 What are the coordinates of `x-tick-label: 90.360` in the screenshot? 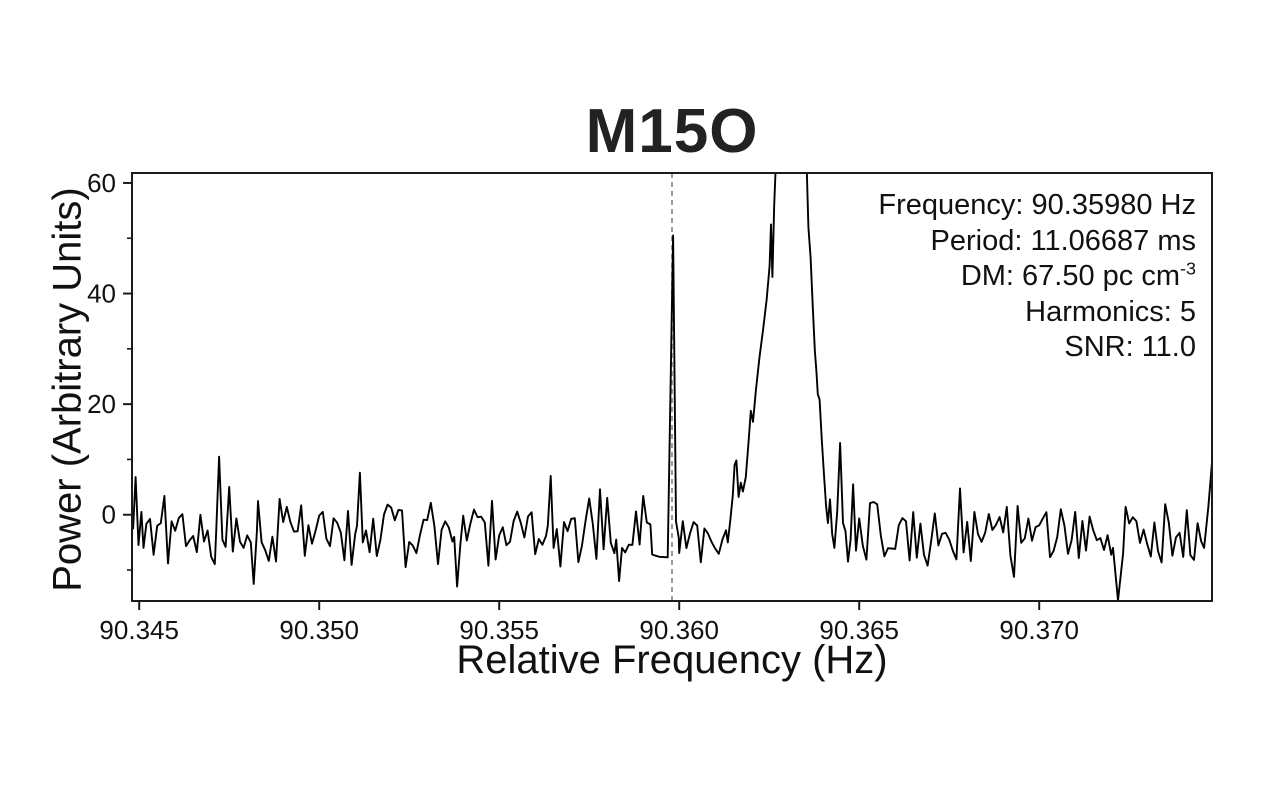 It's located at (679, 630).